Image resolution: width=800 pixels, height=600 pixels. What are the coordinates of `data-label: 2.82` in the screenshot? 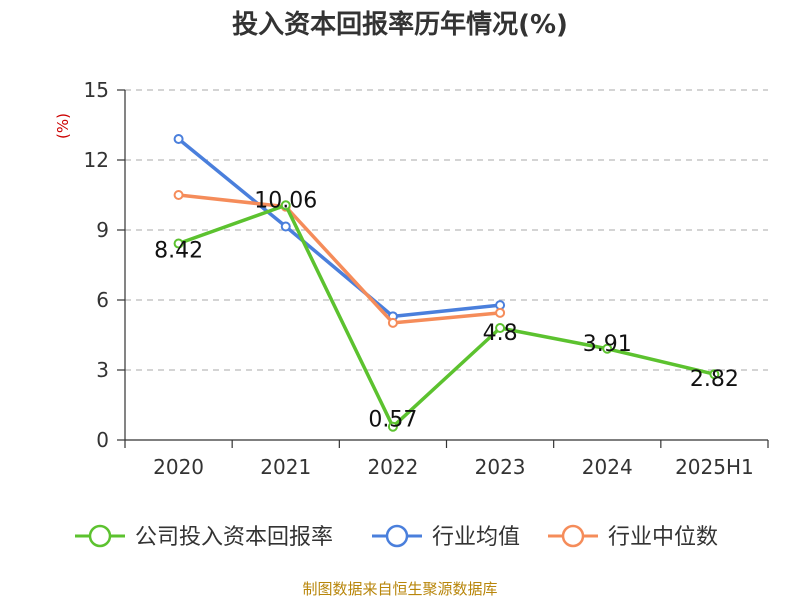 It's located at (714, 379).